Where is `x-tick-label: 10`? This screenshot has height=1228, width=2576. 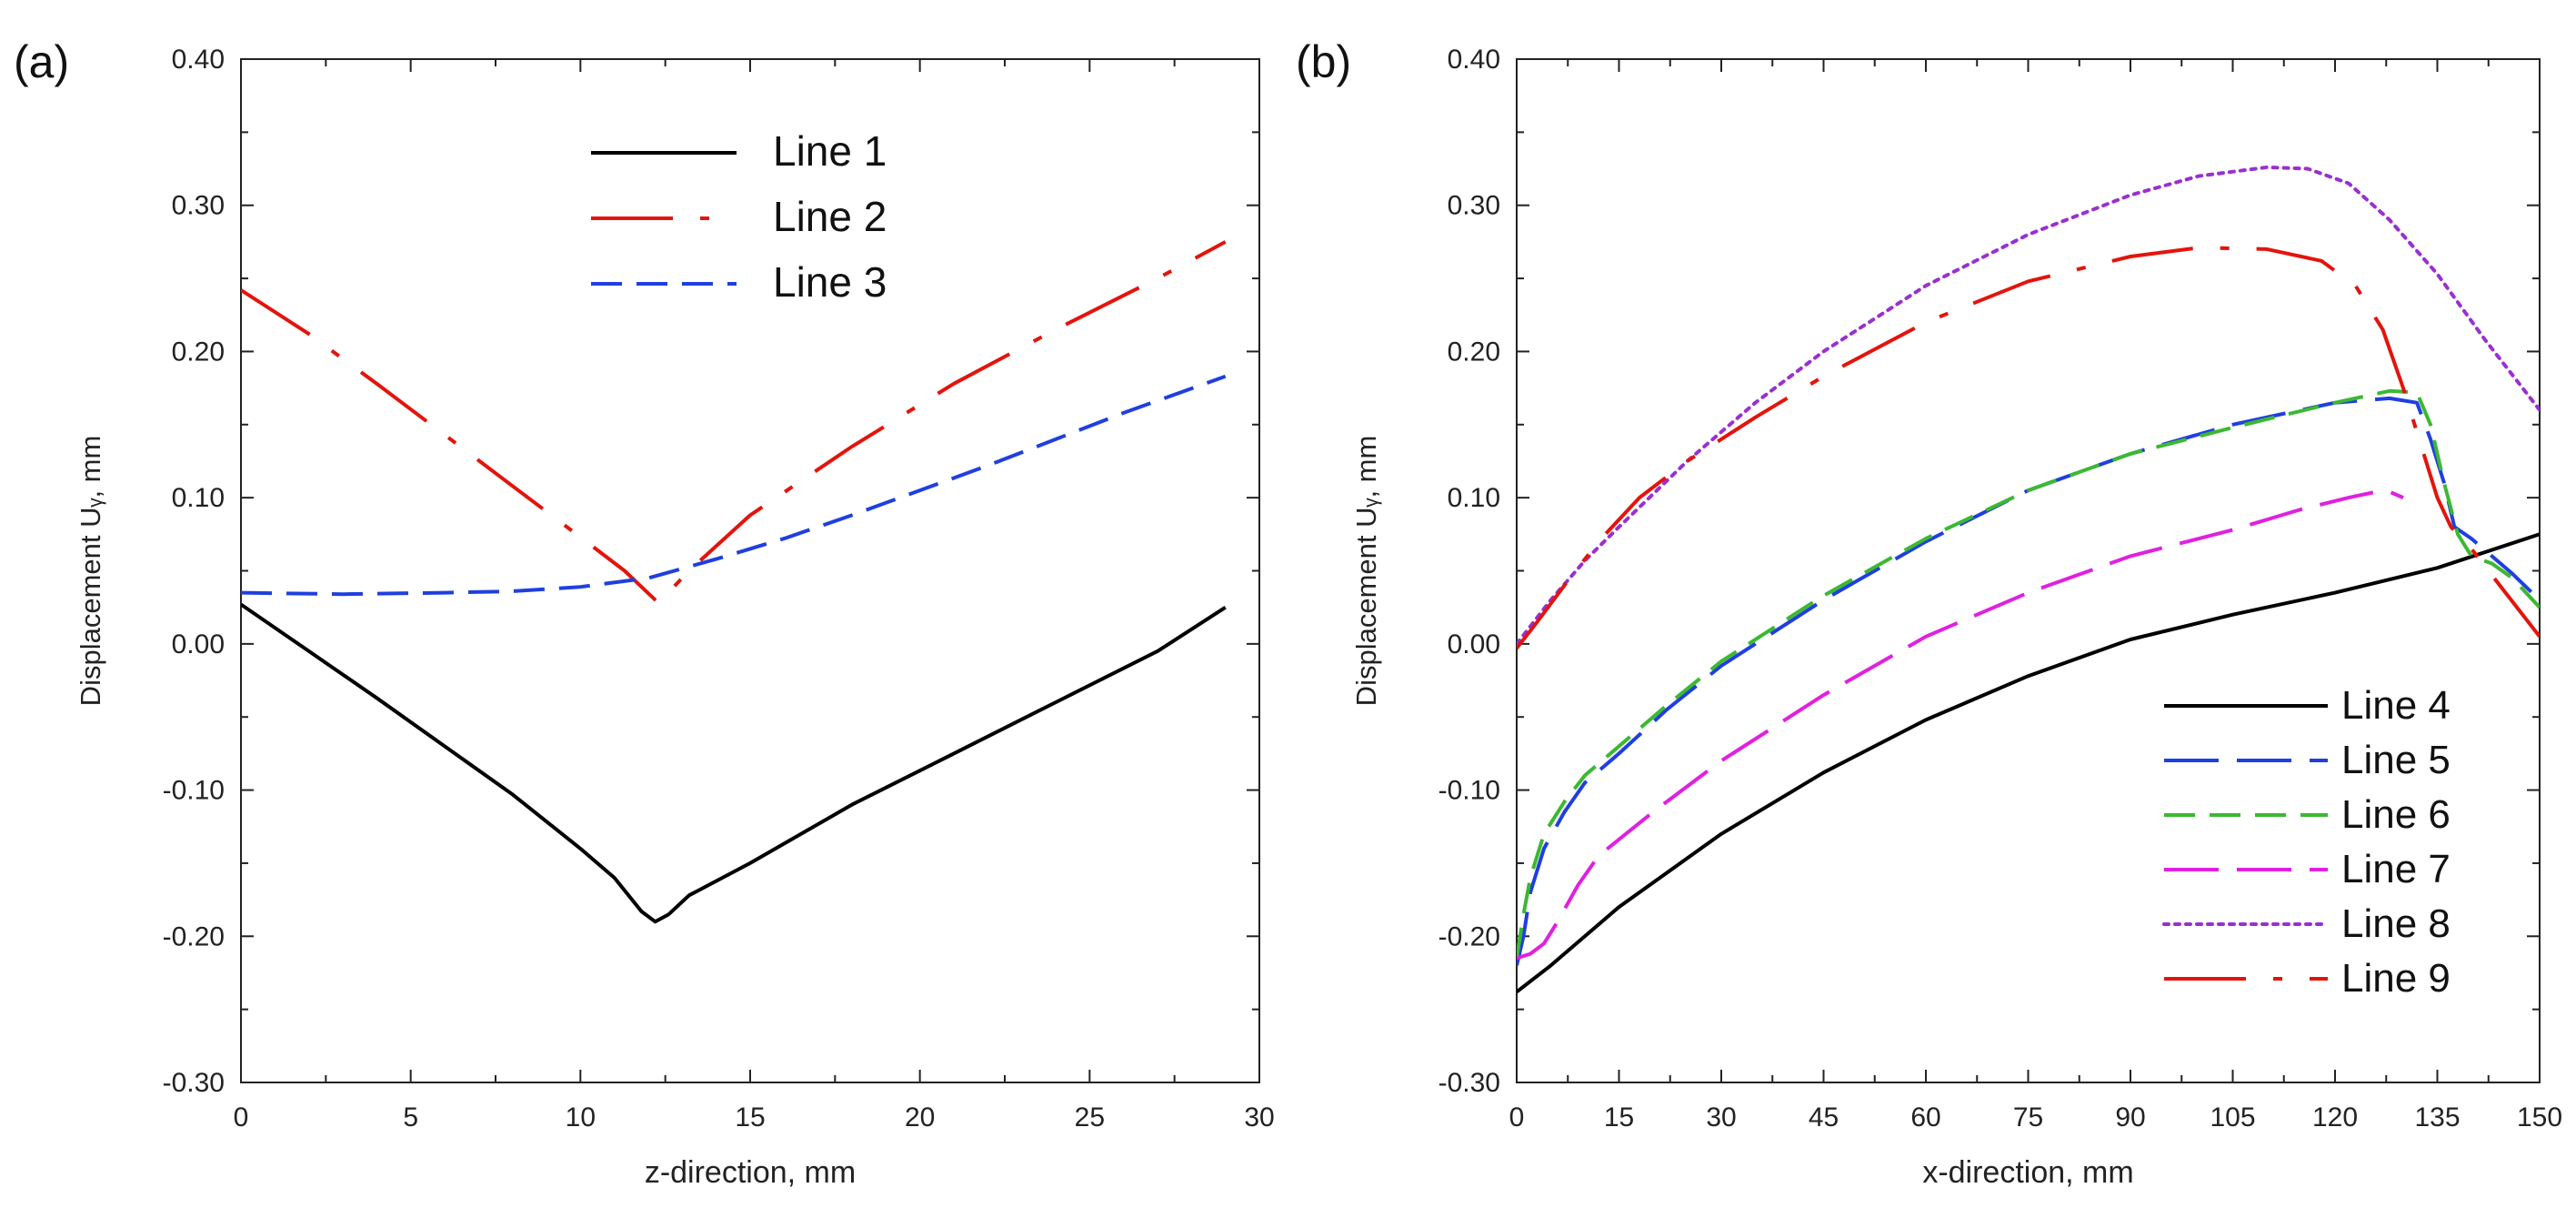
x-tick-label: 10 is located at coordinates (581, 1117).